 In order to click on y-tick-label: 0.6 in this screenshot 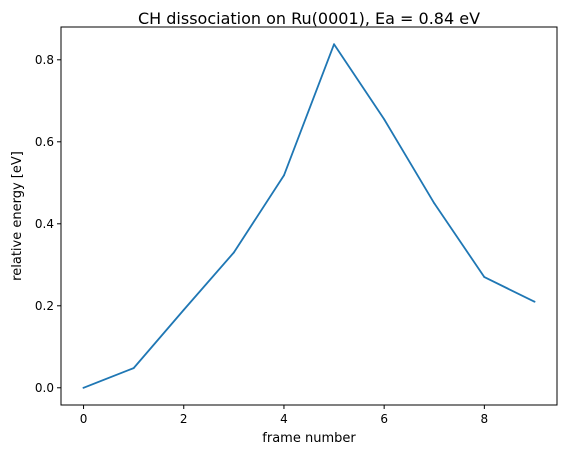, I will do `click(44, 142)`.